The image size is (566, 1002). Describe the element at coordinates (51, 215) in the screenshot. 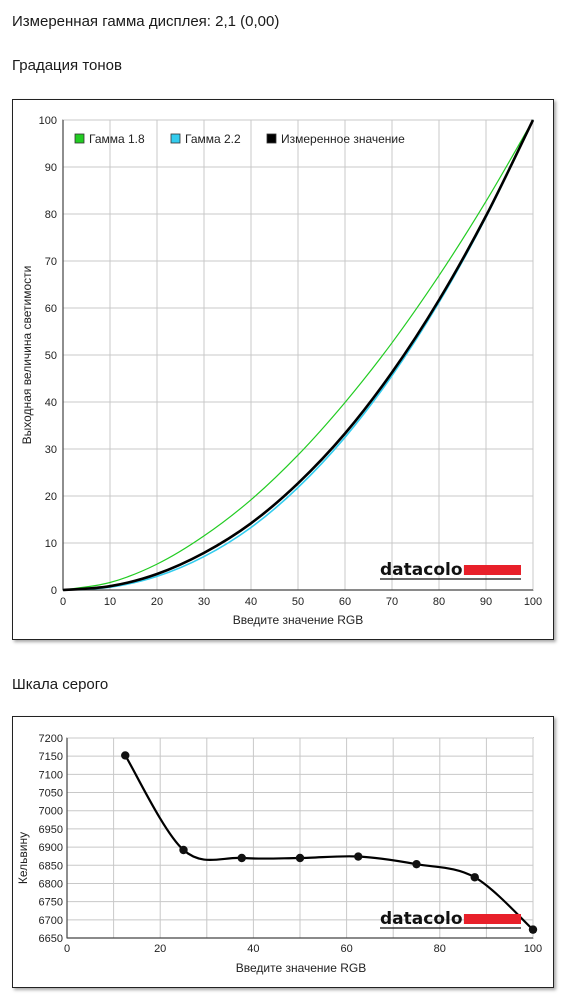

I see `tone-y-tick-label: 80` at that location.